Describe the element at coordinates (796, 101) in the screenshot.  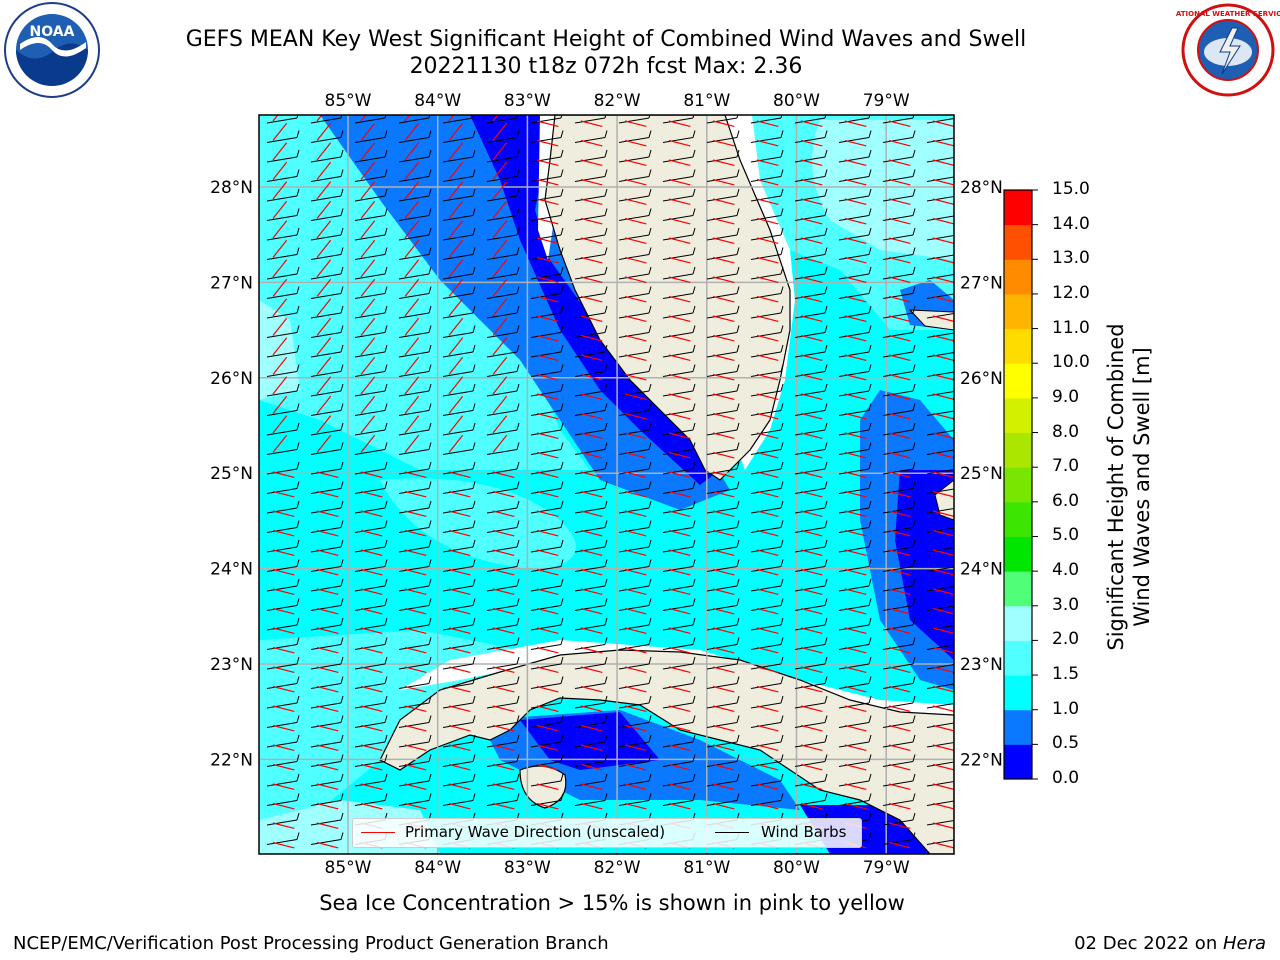
I see `lon-label-top: 80°W` at that location.